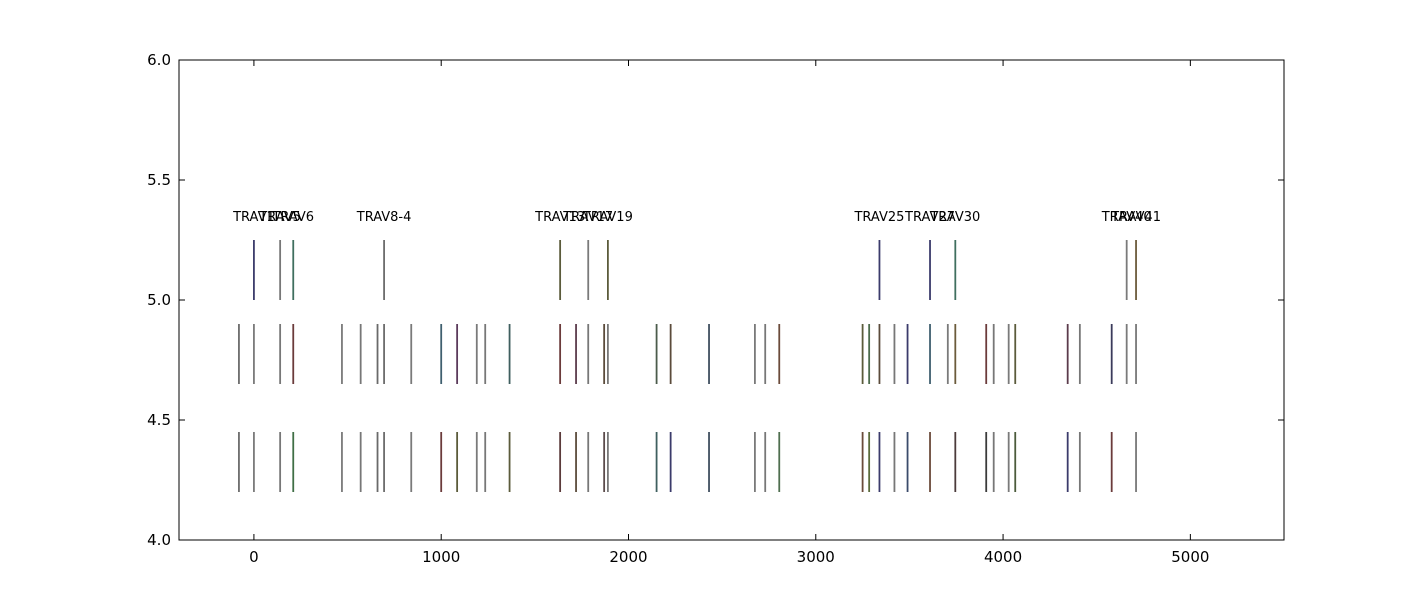  Describe the element at coordinates (159, 300) in the screenshot. I see `y-tick-label: 5.0` at that location.